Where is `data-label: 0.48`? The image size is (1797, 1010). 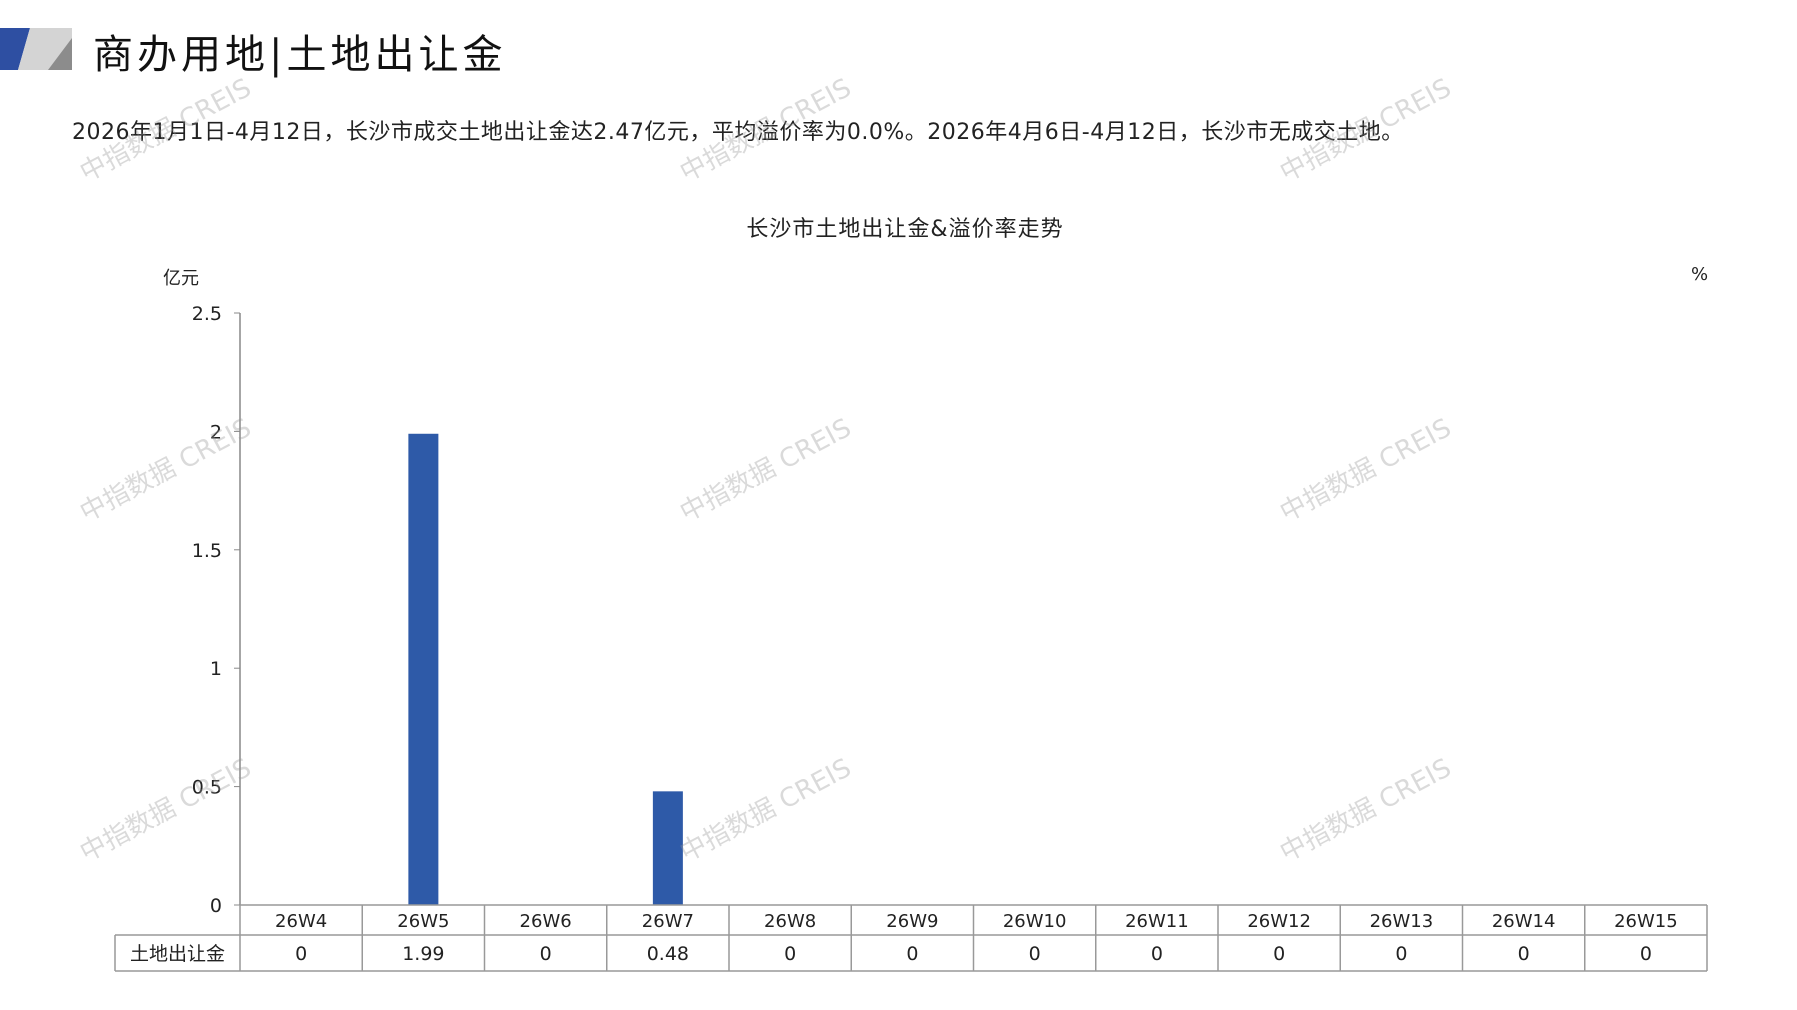
data-label: 0.48 is located at coordinates (668, 954).